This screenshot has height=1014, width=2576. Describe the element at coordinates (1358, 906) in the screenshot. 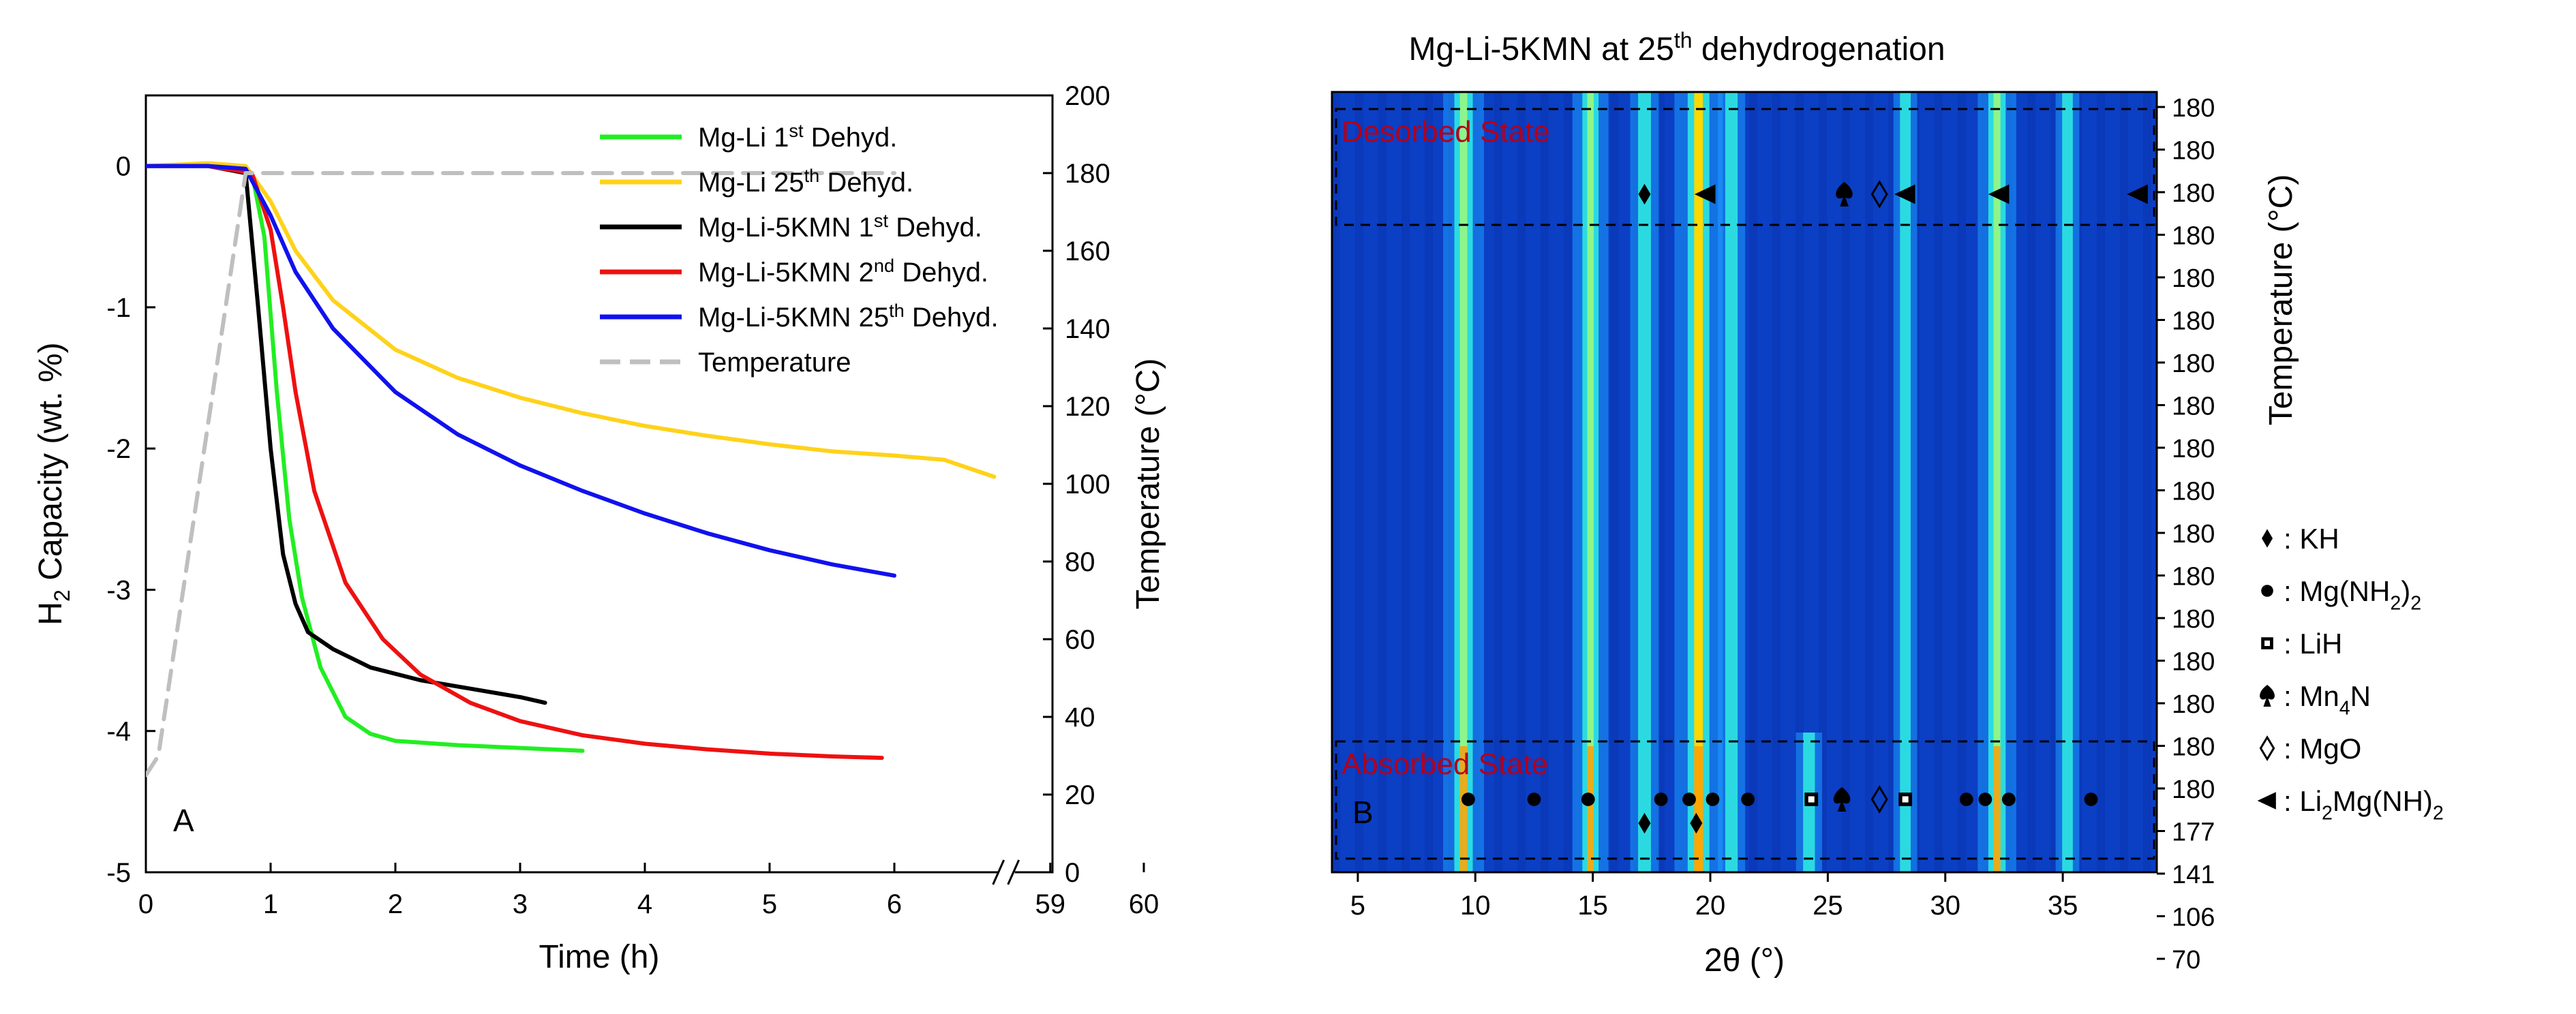

I see `b-x-tick-label-0: 5` at that location.